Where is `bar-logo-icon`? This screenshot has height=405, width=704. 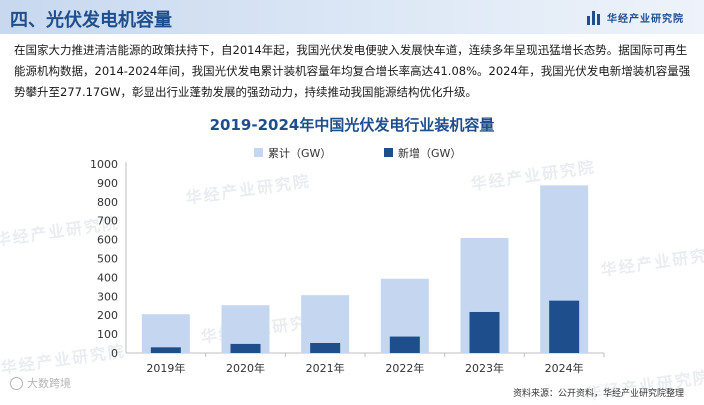
bar-logo-icon is located at coordinates (594, 17).